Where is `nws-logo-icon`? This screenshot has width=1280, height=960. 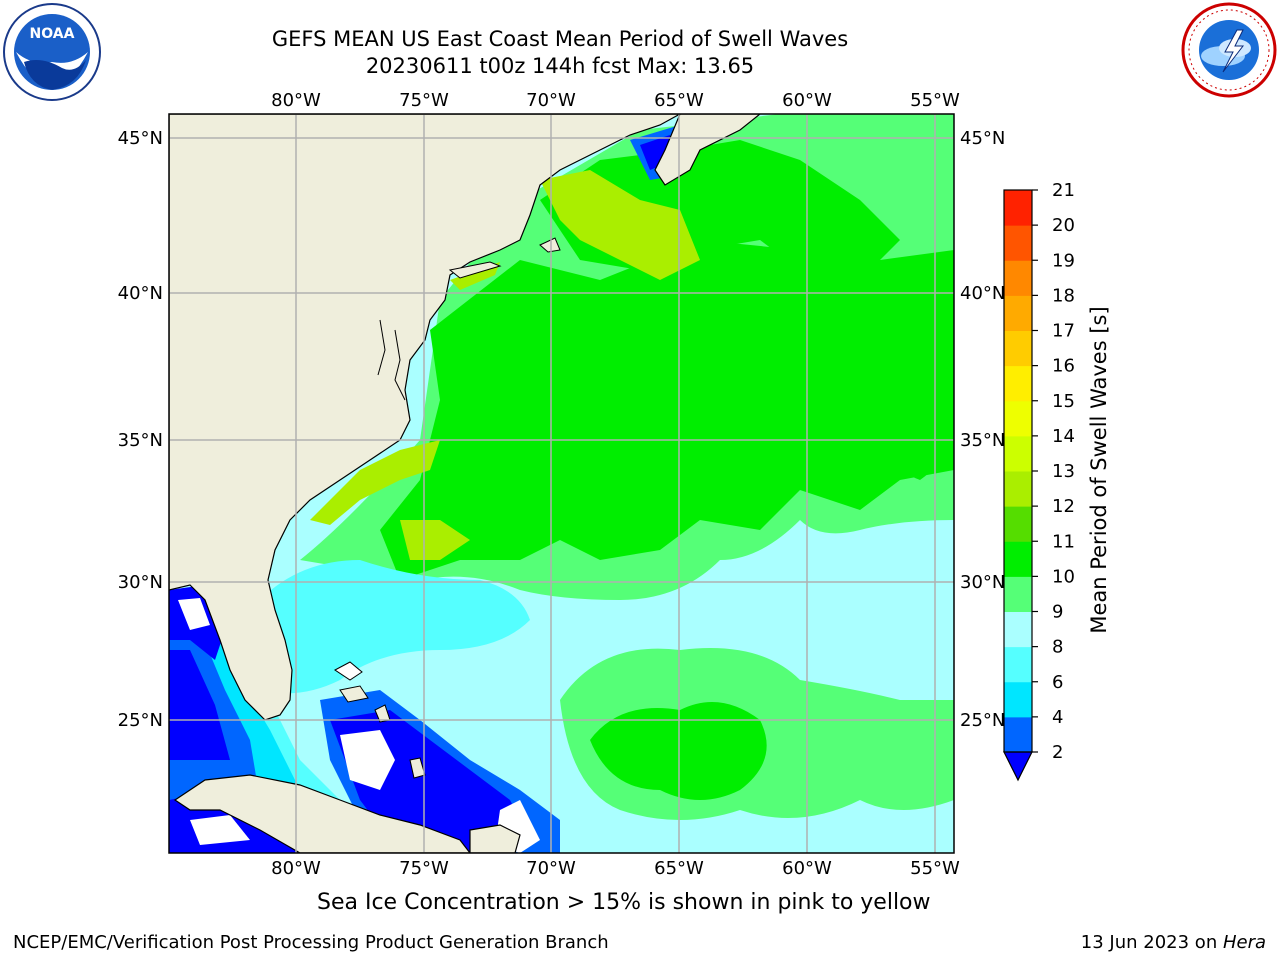
nws-logo-icon is located at coordinates (1229, 50).